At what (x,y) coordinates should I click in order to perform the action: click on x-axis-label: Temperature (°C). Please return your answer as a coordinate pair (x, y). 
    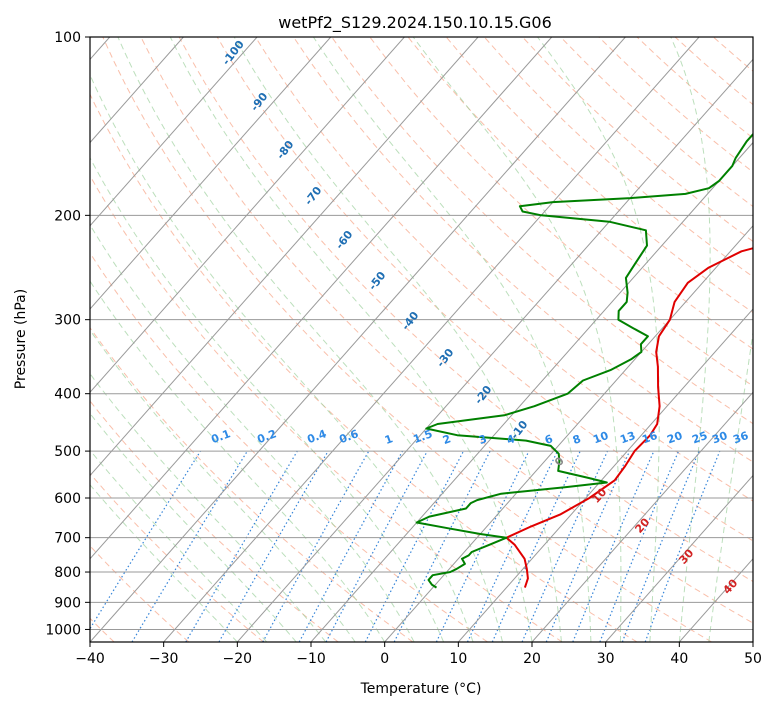
    Looking at the image, I should click on (421, 689).